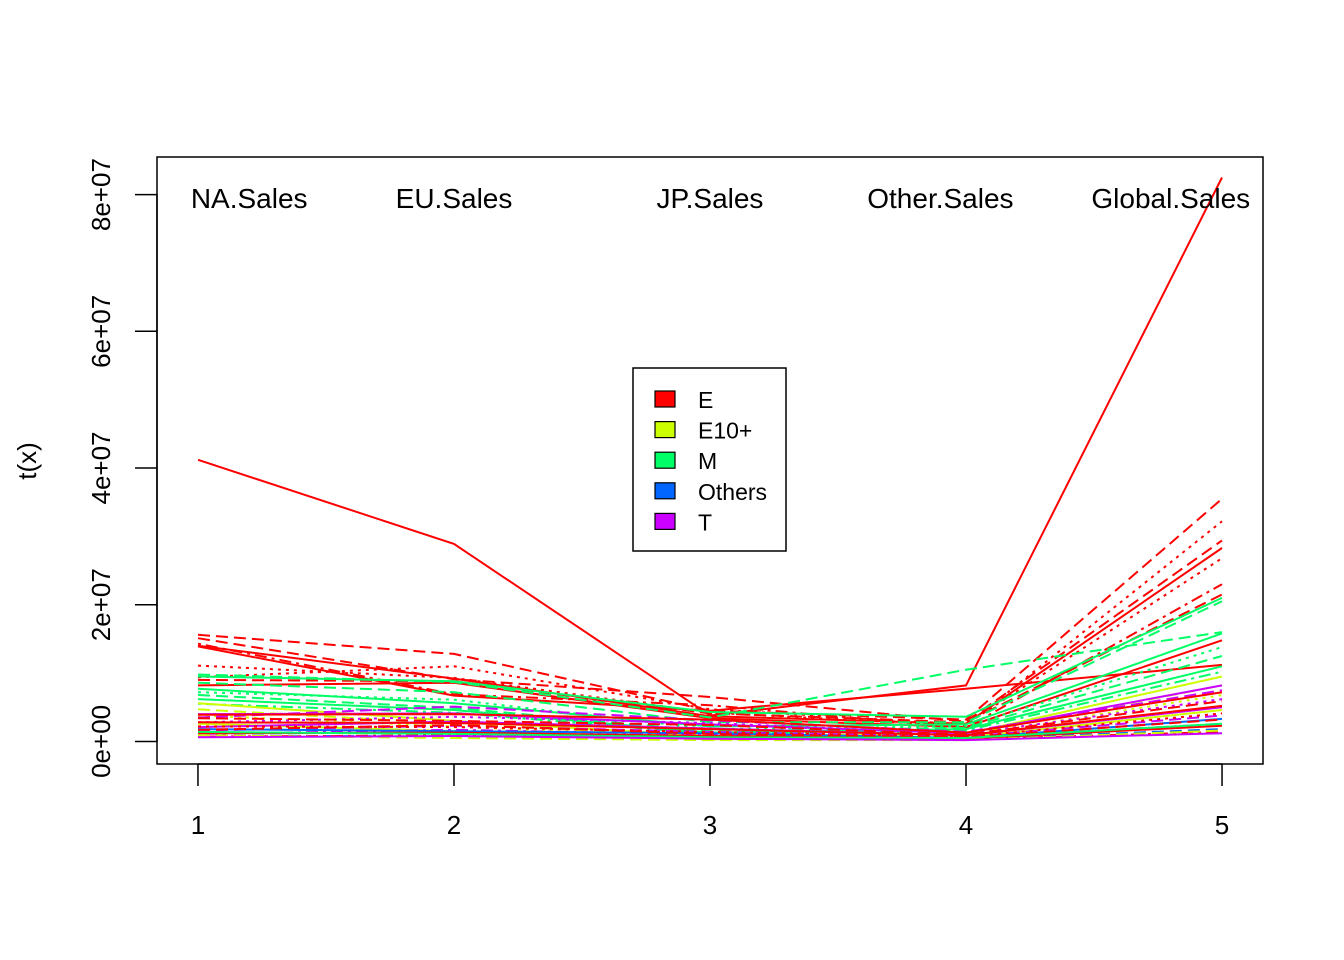 The image size is (1344, 960). Describe the element at coordinates (198, 825) in the screenshot. I see `x-tick-label: 1` at that location.